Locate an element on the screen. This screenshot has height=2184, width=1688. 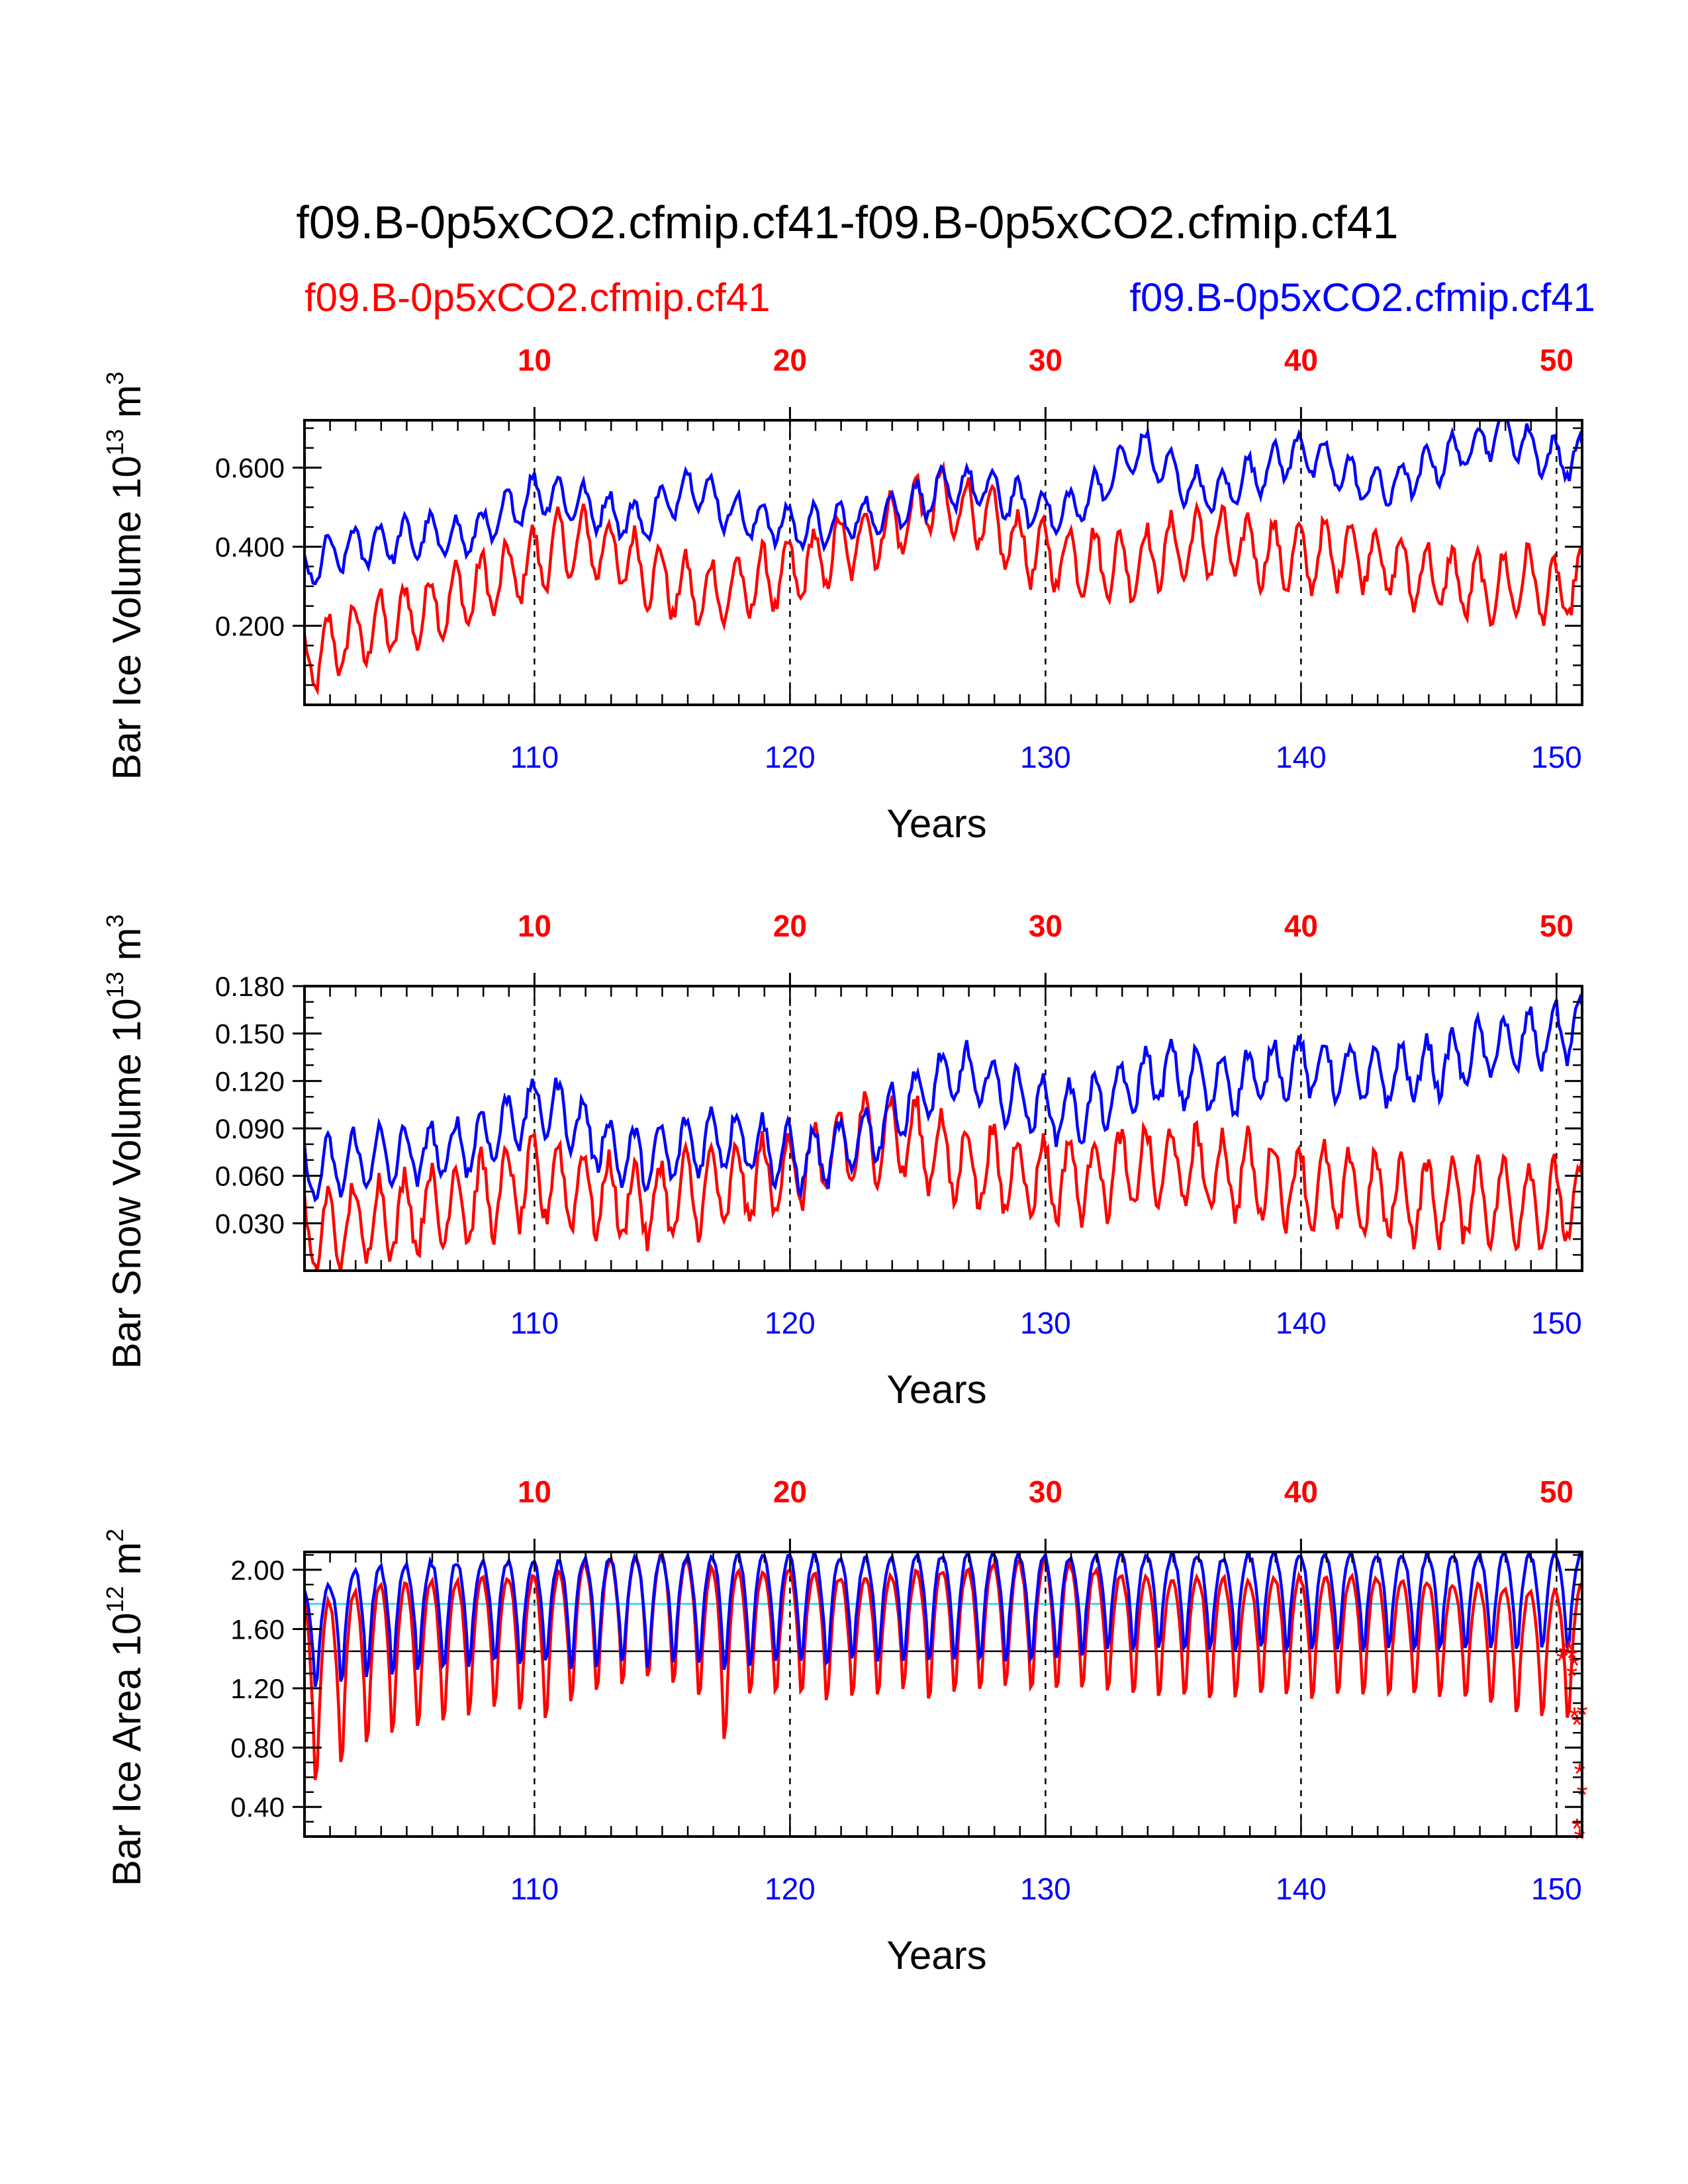
marker-point-2: * is located at coordinates (1569, 1651).